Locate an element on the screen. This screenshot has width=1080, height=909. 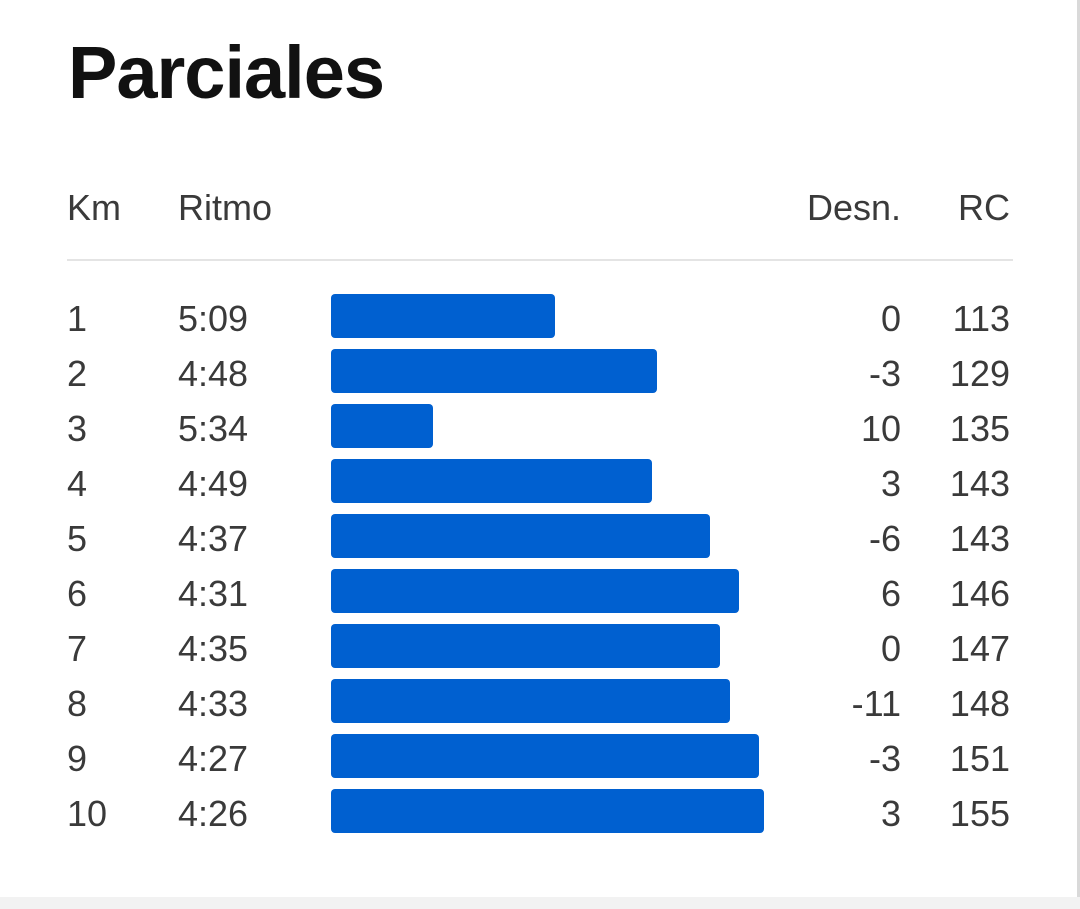
split-row: 1 5:09 0 113 is located at coordinates (538, 321).